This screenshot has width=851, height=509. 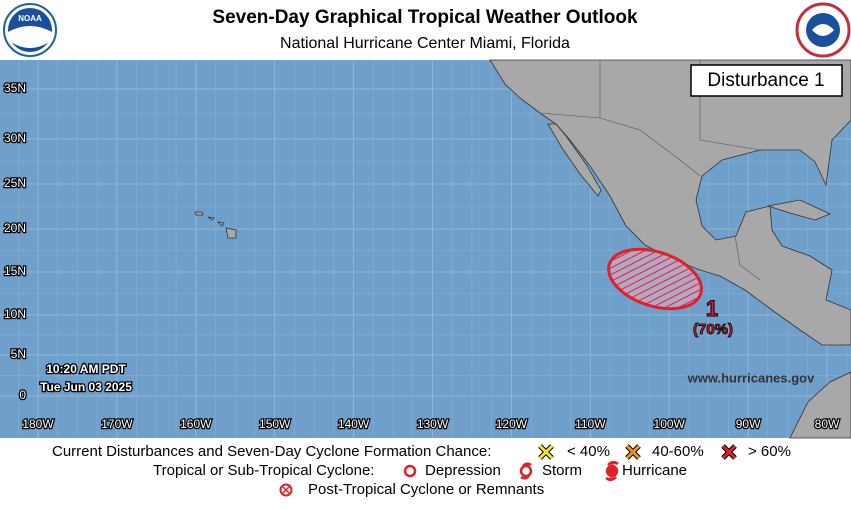 I want to click on lon-label: 160W, so click(x=196, y=424).